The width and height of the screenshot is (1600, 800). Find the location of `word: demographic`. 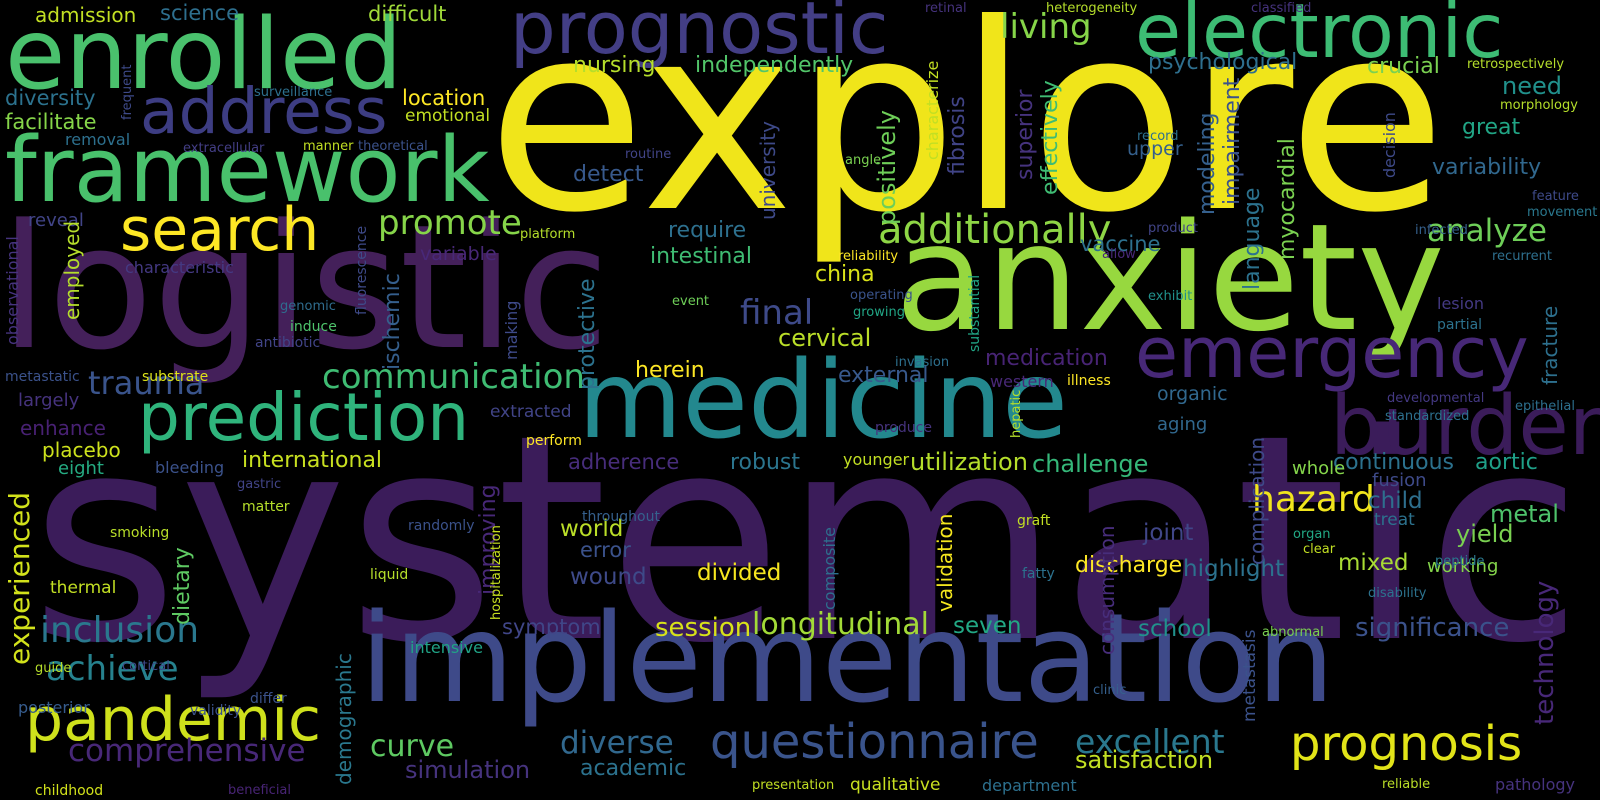

word: demographic is located at coordinates (344, 719).